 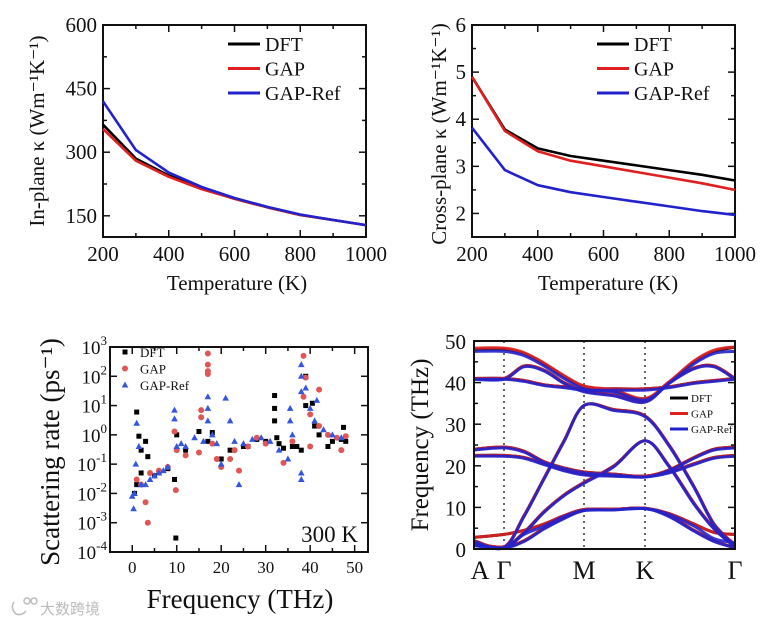 What do you see at coordinates (24, 606) in the screenshot?
I see `watermark-logo-icon` at bounding box center [24, 606].